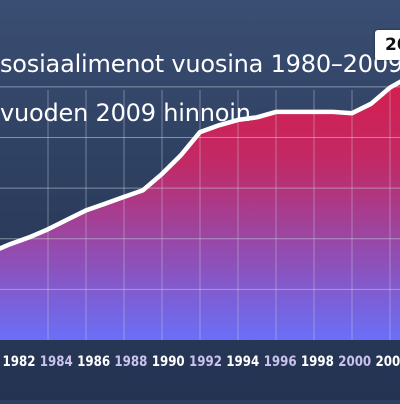 The height and width of the screenshot is (404, 400). Describe the element at coordinates (19, 362) in the screenshot. I see `x-tick-label: 1982` at that location.